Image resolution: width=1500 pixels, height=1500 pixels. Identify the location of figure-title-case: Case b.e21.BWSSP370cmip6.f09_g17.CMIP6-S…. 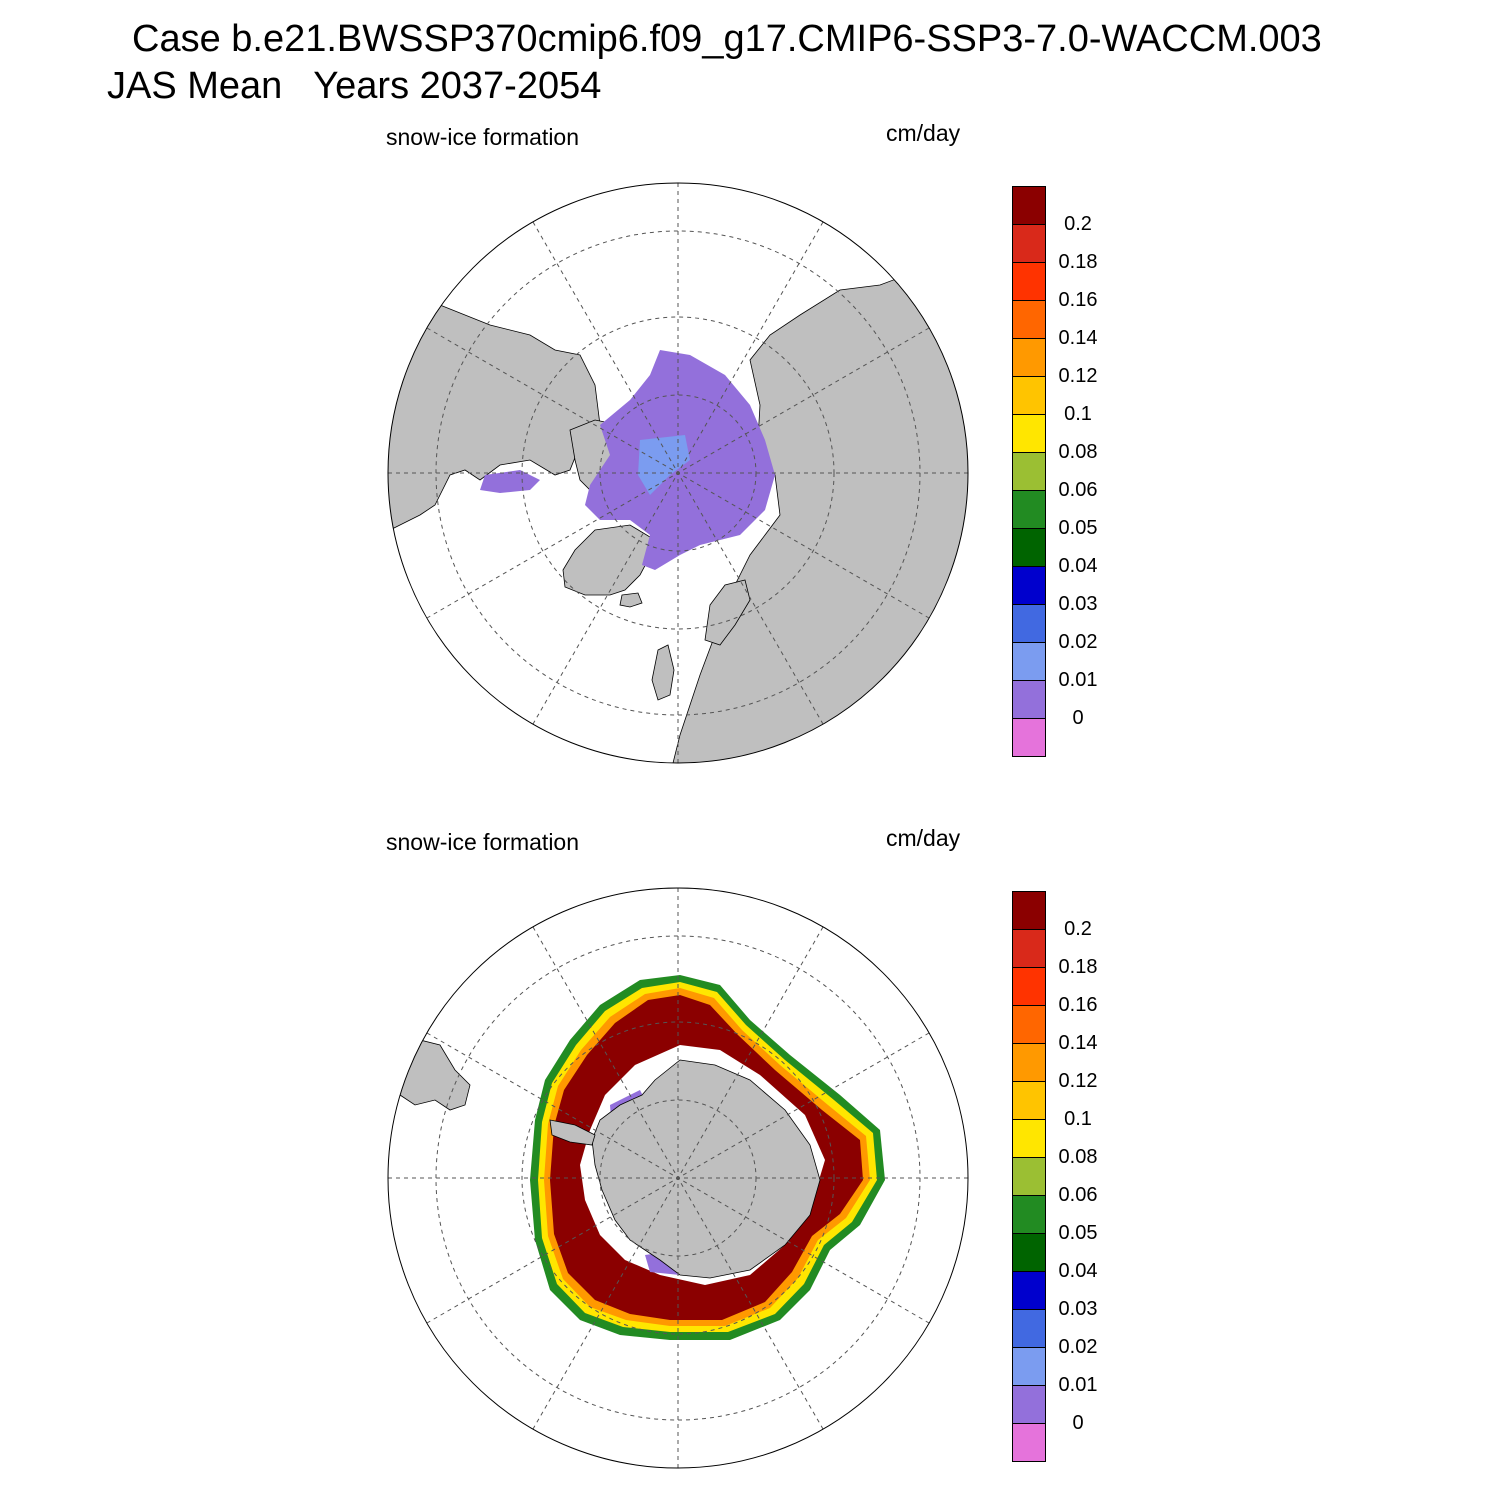
(727, 39).